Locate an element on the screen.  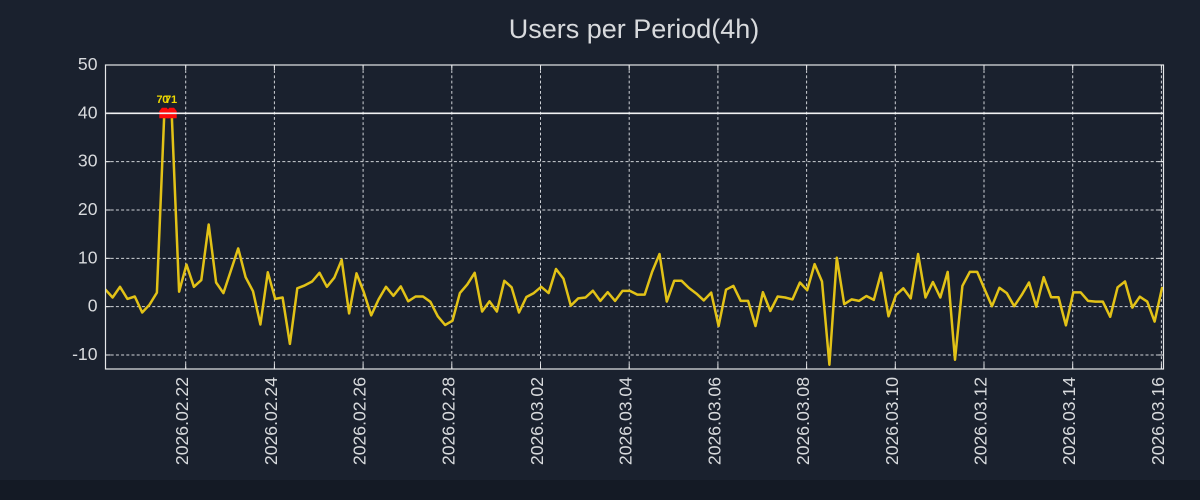
svg-text: 30 is located at coordinates (88, 161).